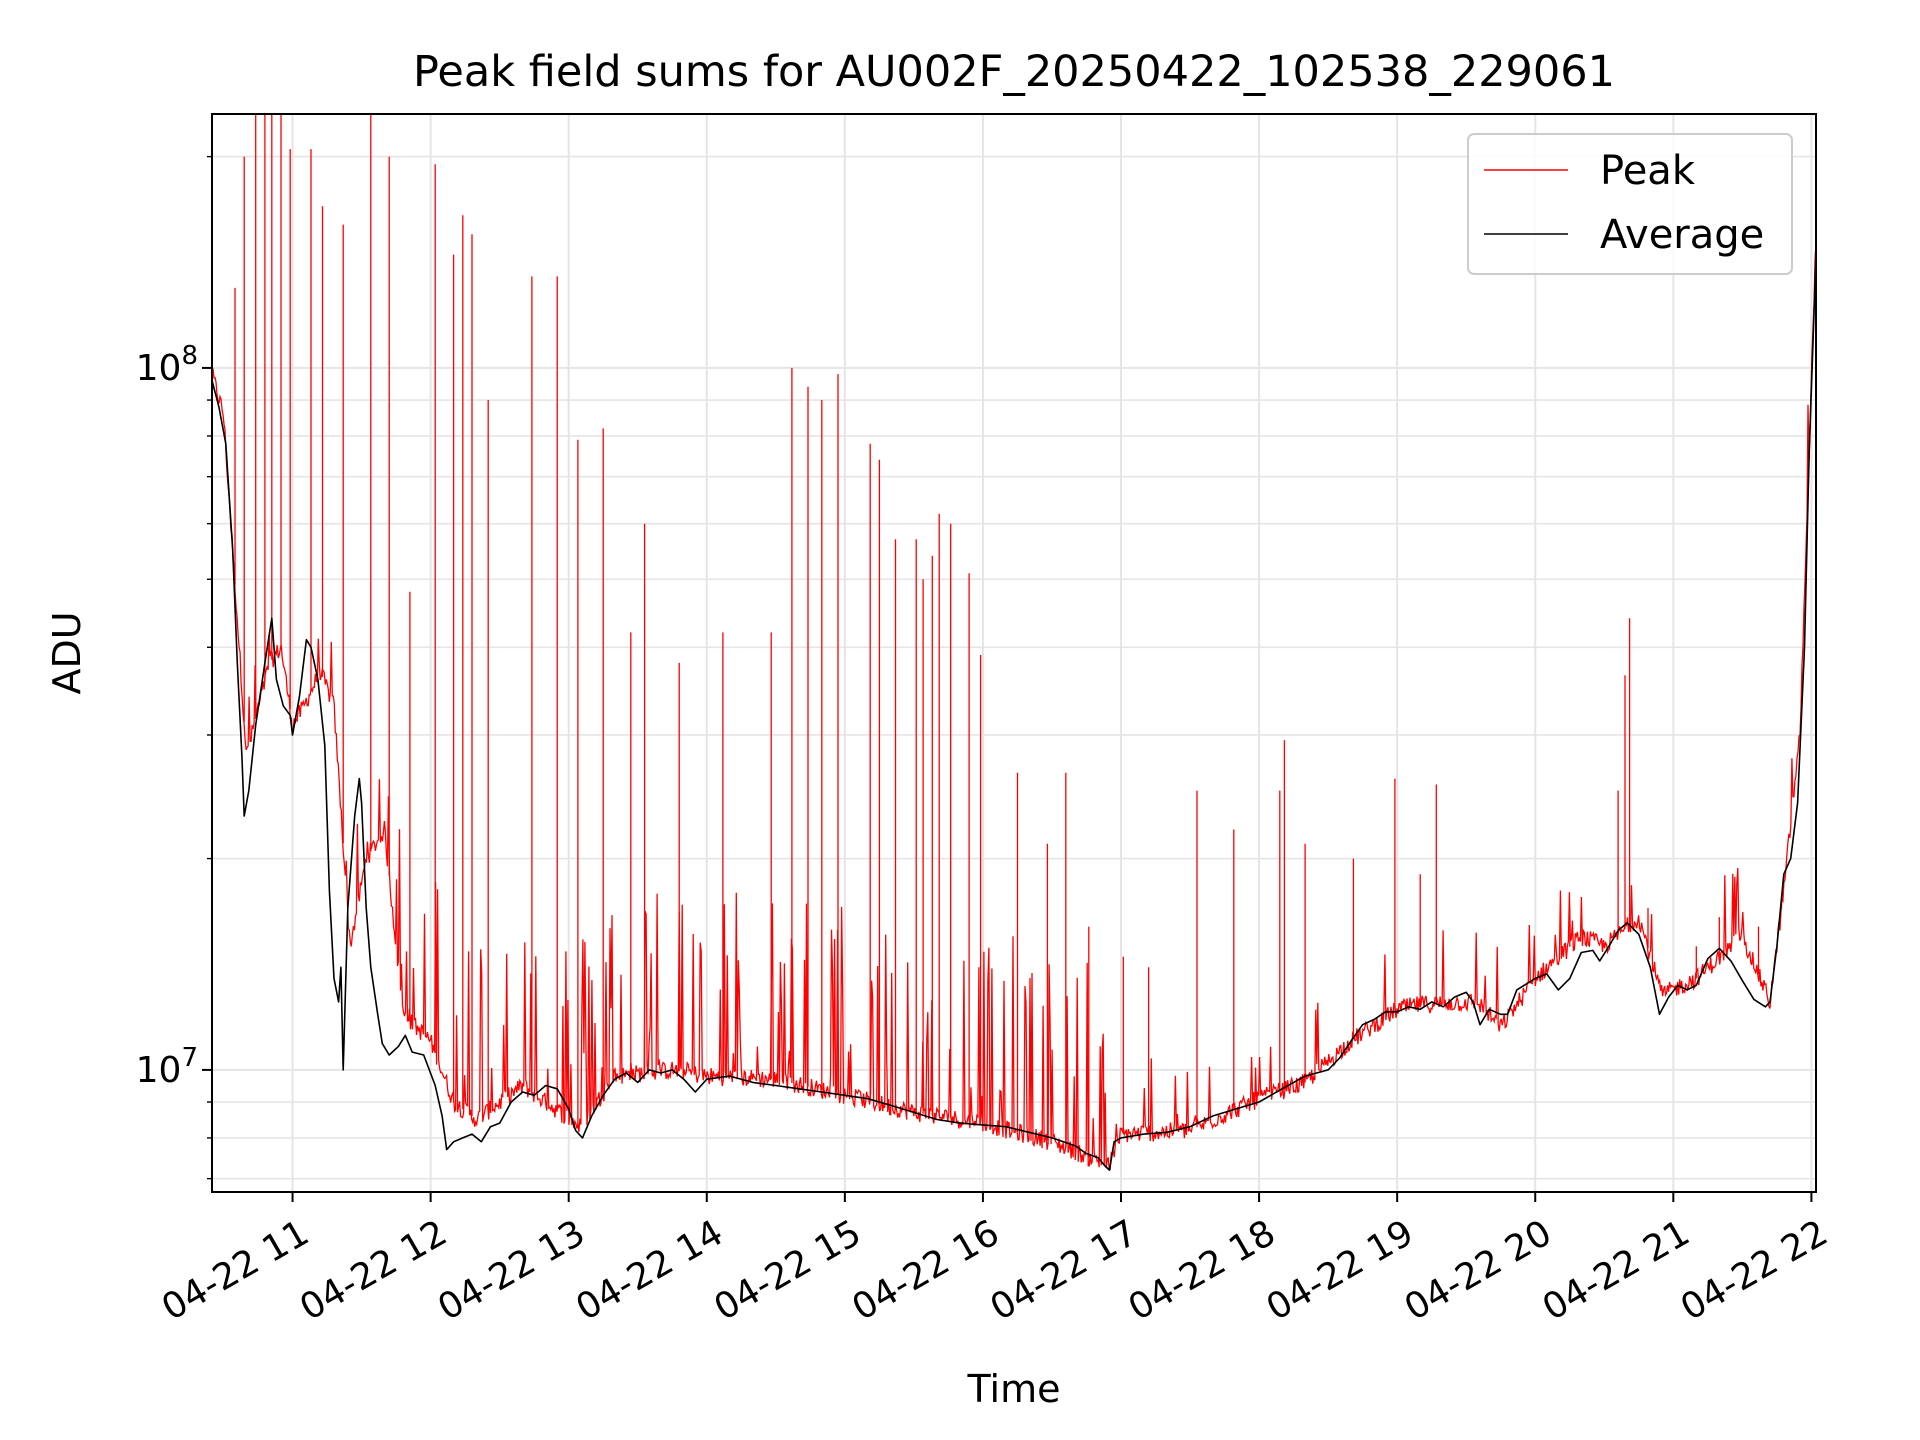 This screenshot has width=1920, height=1440. What do you see at coordinates (67, 652) in the screenshot?
I see `y-axis-label: ADU` at bounding box center [67, 652].